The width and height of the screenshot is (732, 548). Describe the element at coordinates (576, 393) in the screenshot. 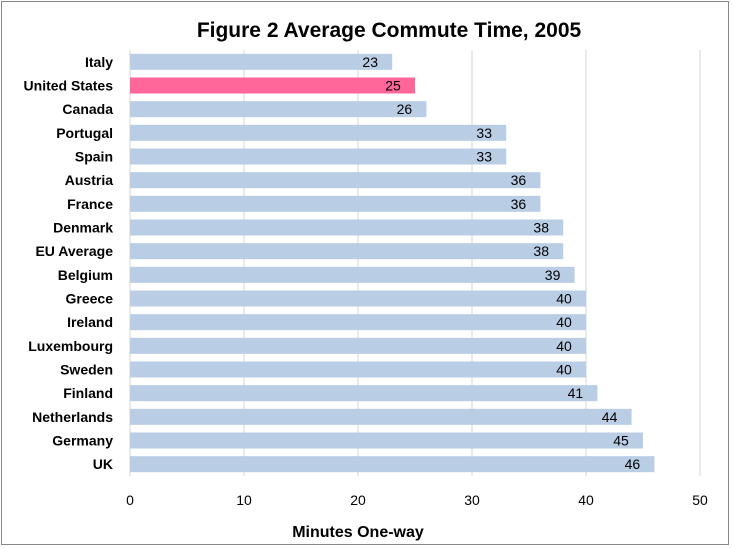

I see `data-label: 41` at that location.